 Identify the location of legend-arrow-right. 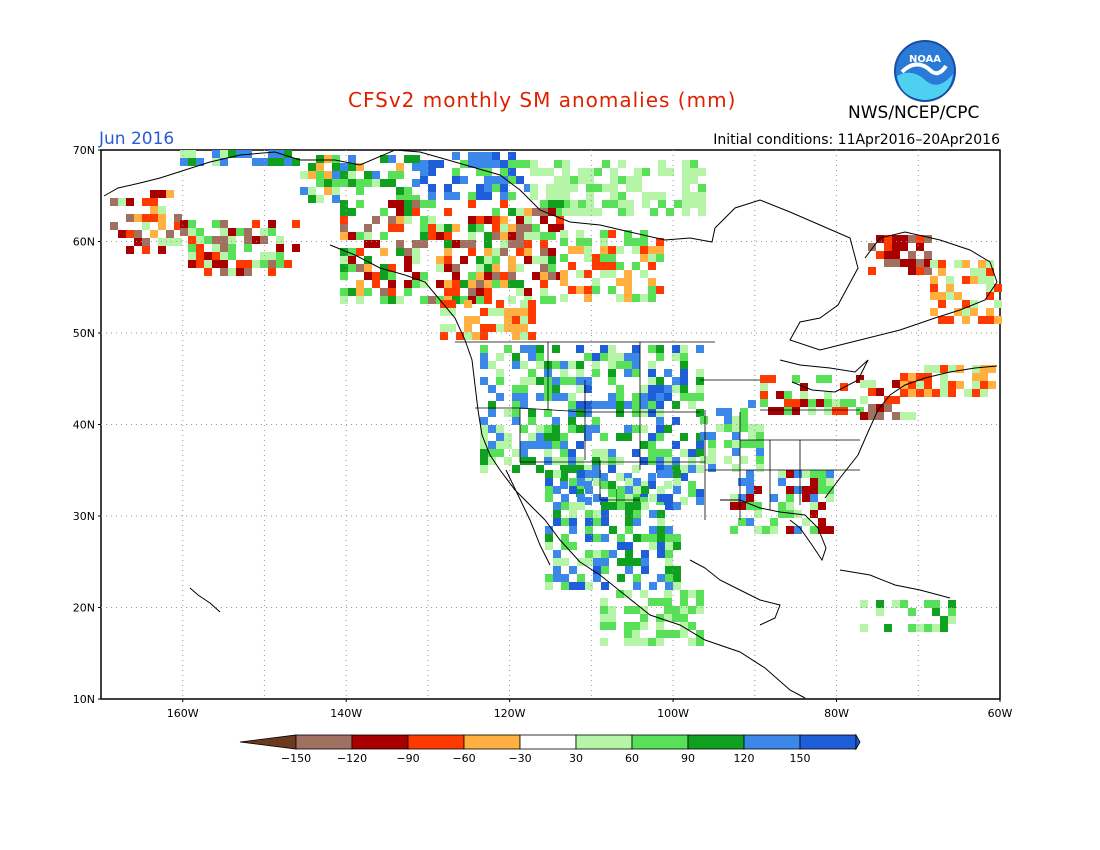
(858, 742).